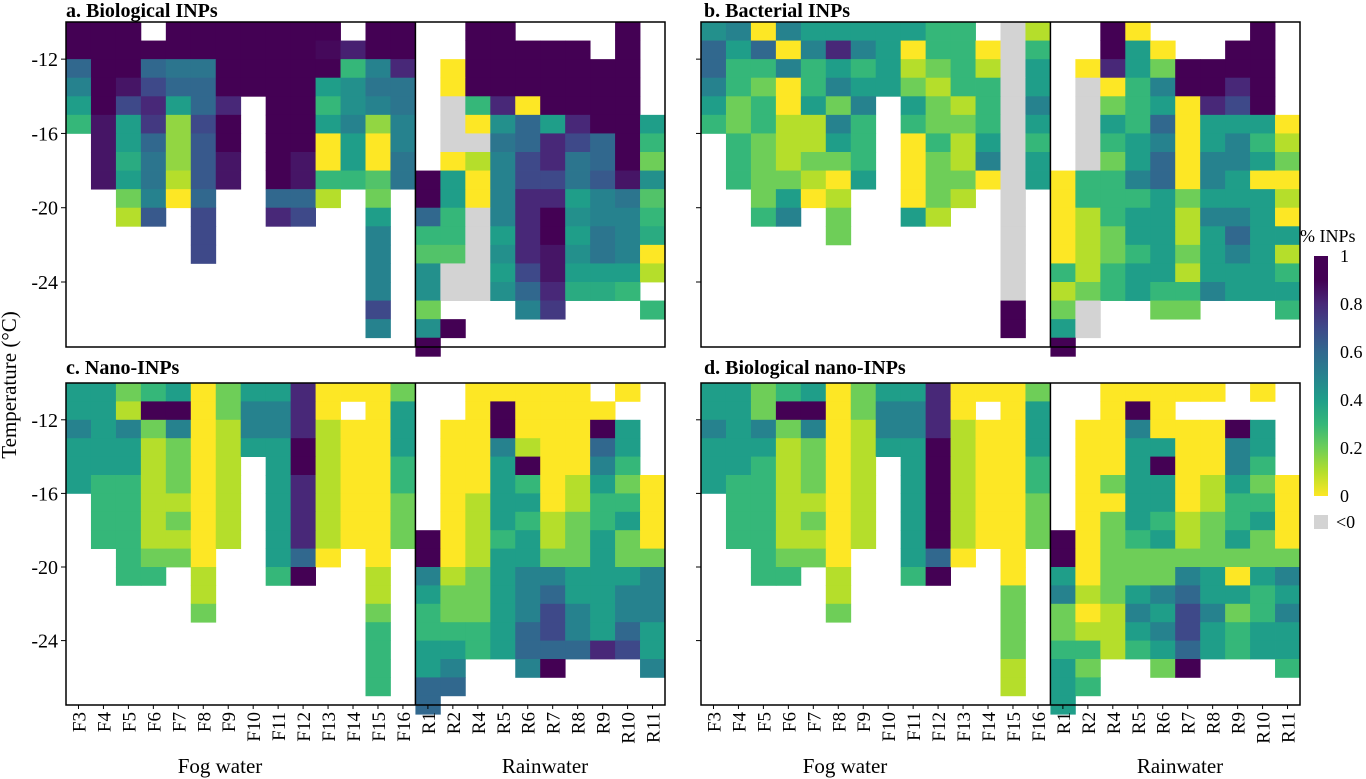  What do you see at coordinates (554, 723) in the screenshot?
I see `x-tick-label: R7` at bounding box center [554, 723].